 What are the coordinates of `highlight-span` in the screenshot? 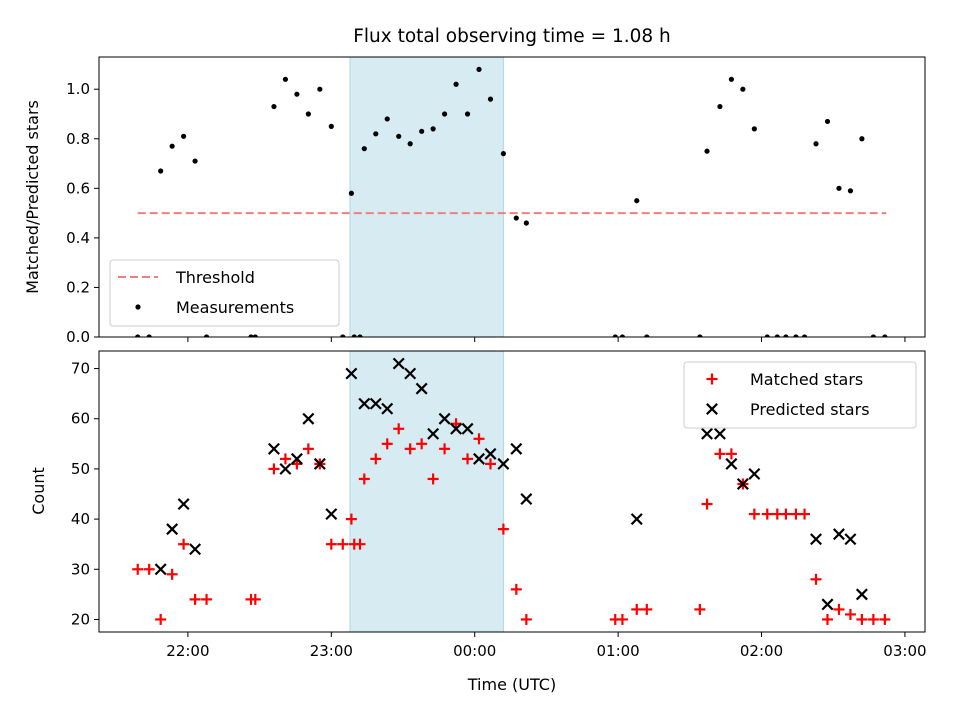 It's located at (426, 491).